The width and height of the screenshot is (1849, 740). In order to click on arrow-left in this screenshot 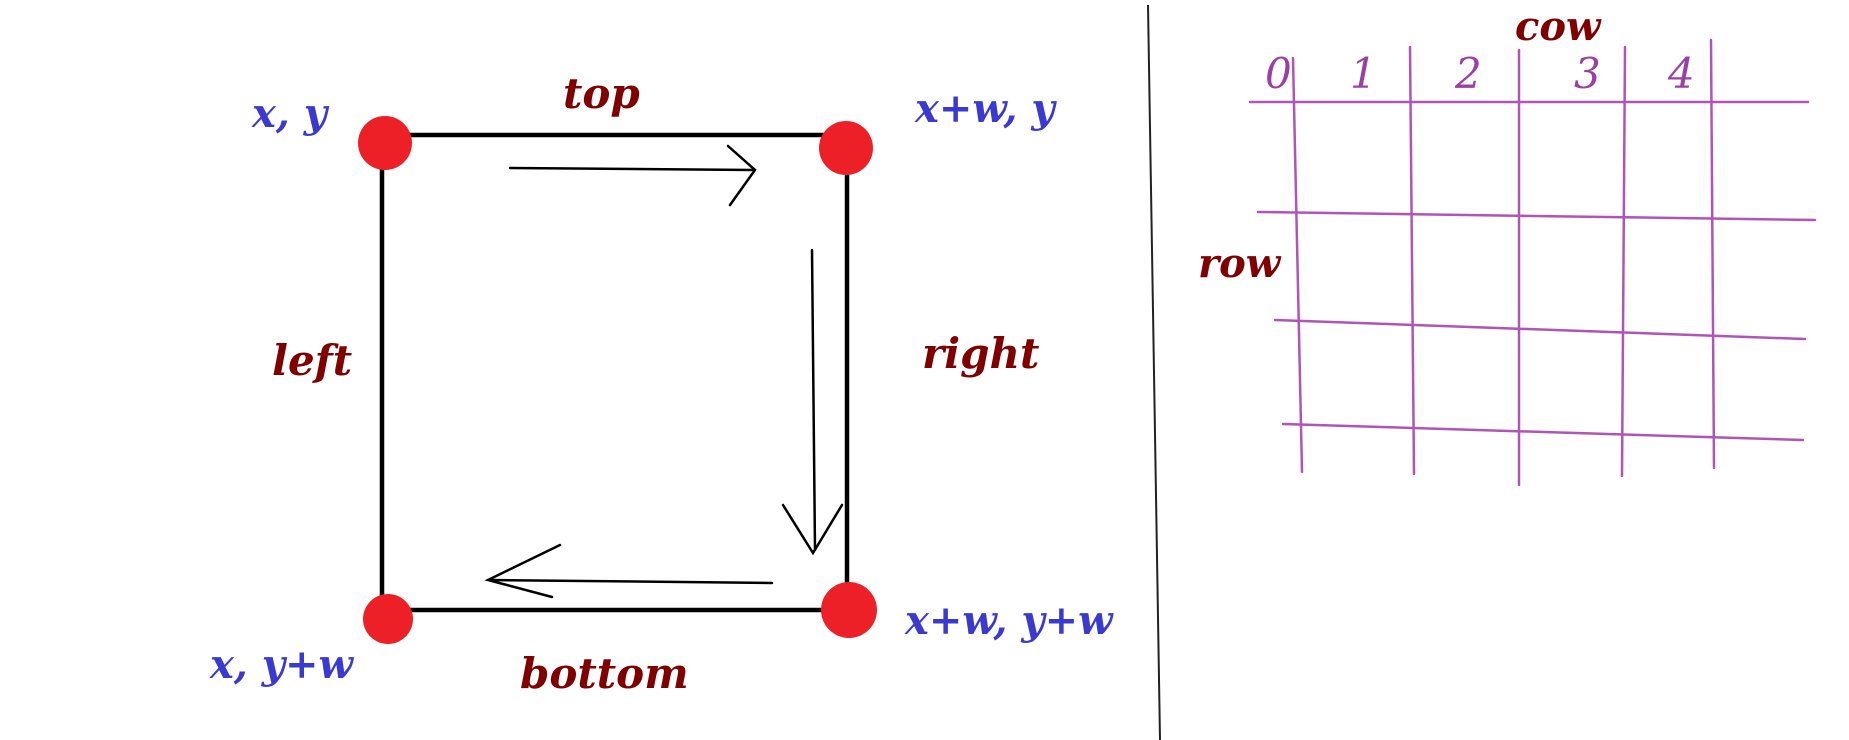, I will do `click(629, 571)`.